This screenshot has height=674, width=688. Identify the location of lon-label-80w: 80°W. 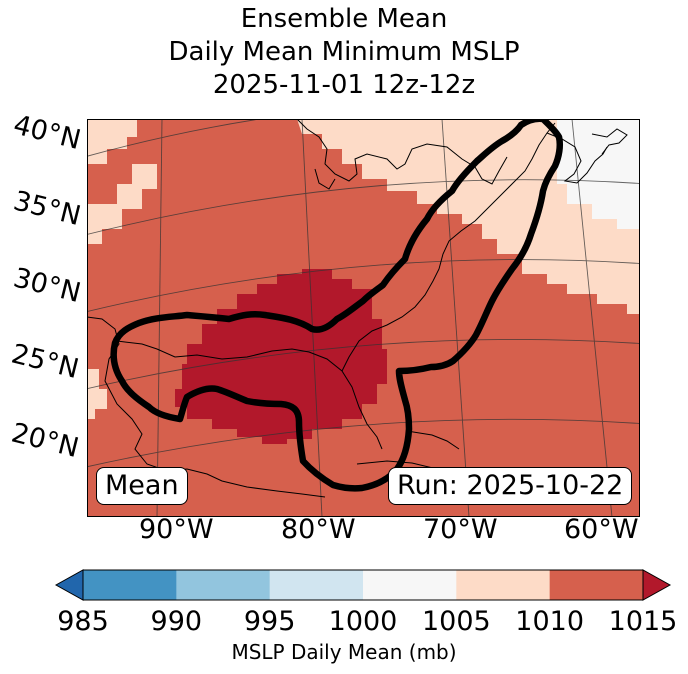
(318, 529).